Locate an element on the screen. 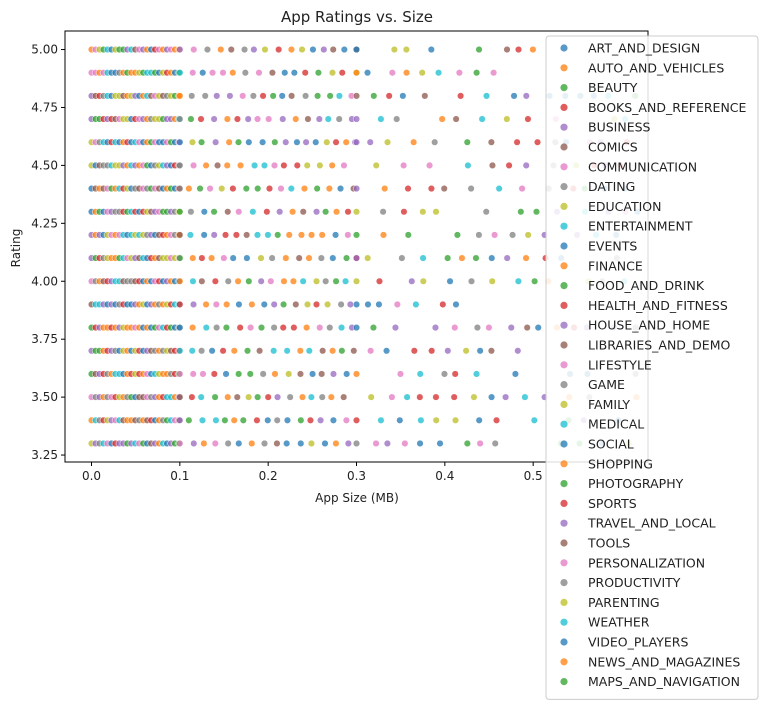  legend-item: SPORTS is located at coordinates (598, 503).